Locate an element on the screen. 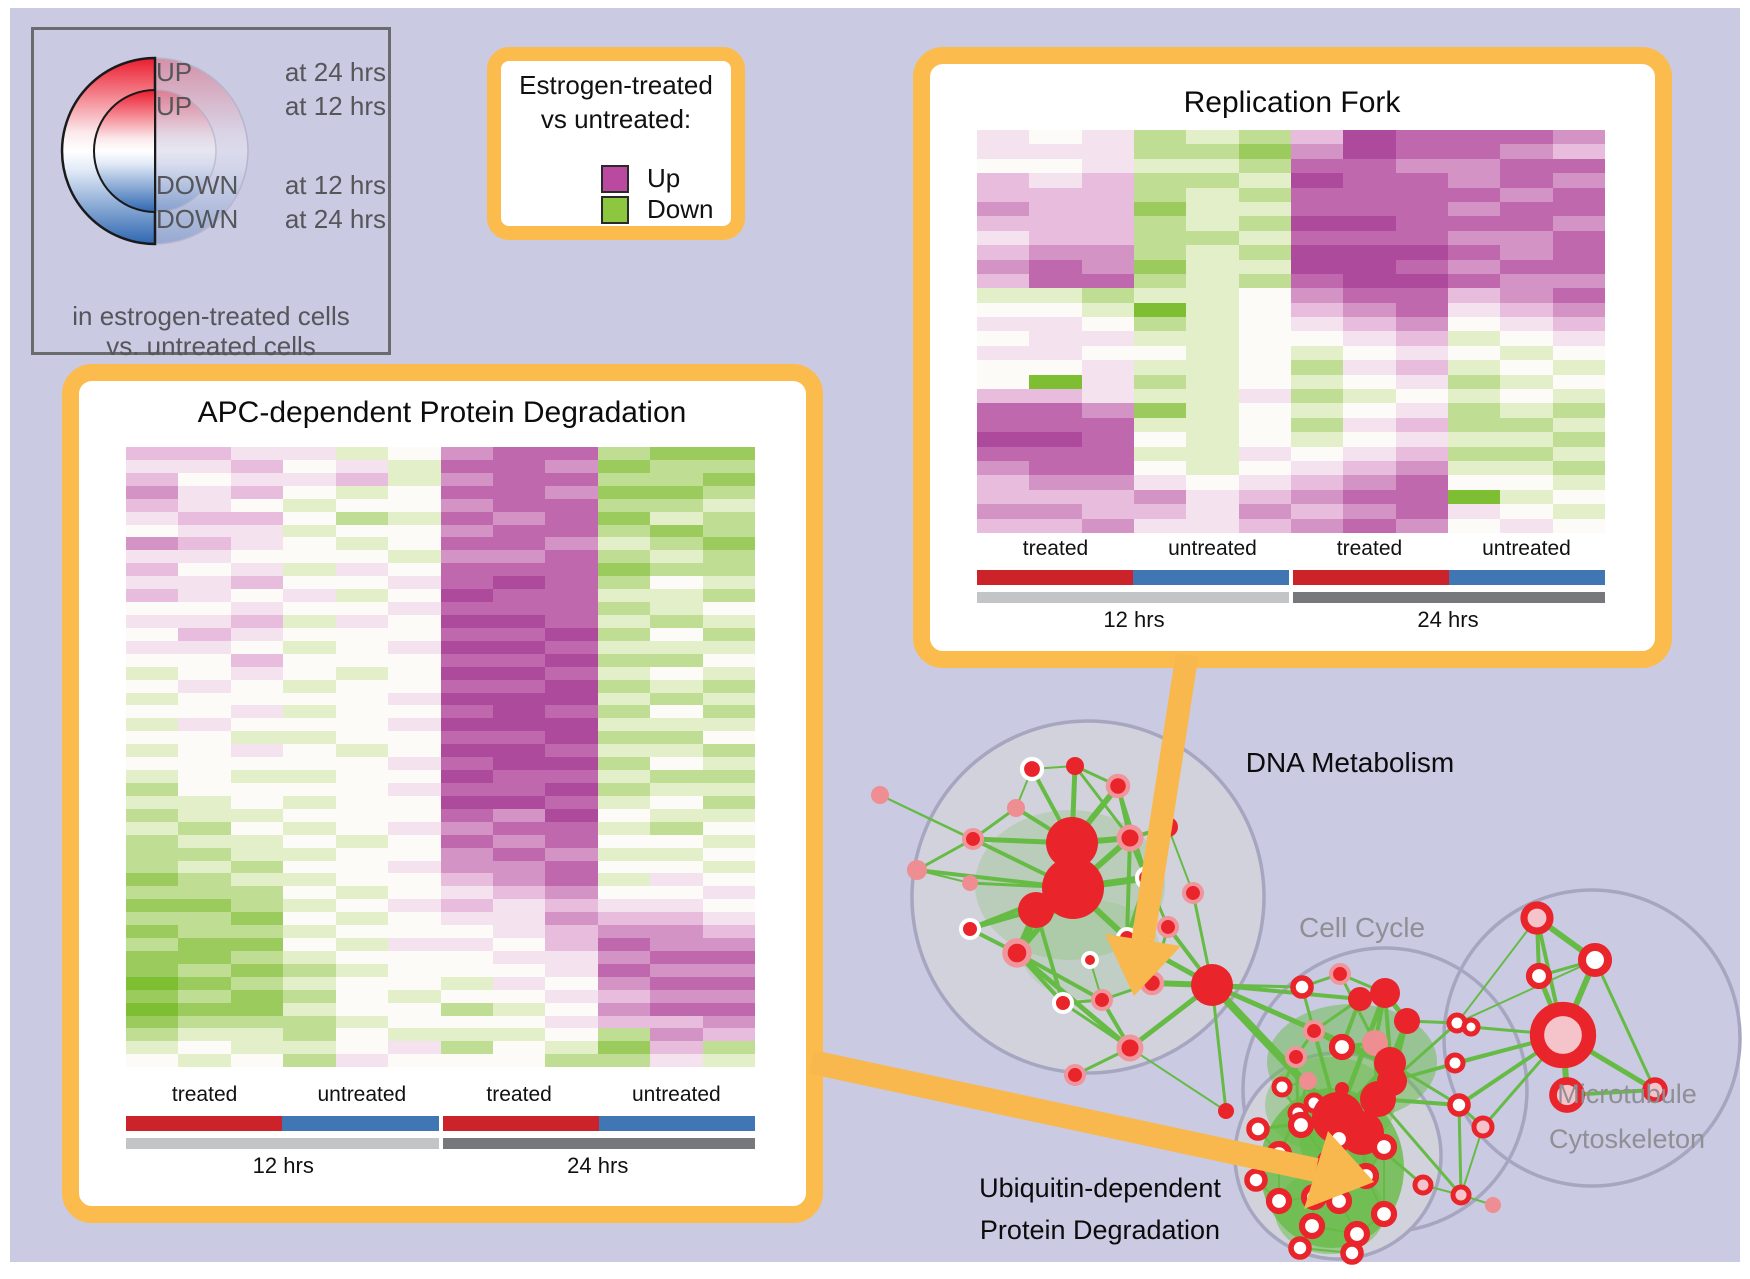 This screenshot has height=1279, width=1750. legend-row: UP at 12 hrs is located at coordinates (271, 106).